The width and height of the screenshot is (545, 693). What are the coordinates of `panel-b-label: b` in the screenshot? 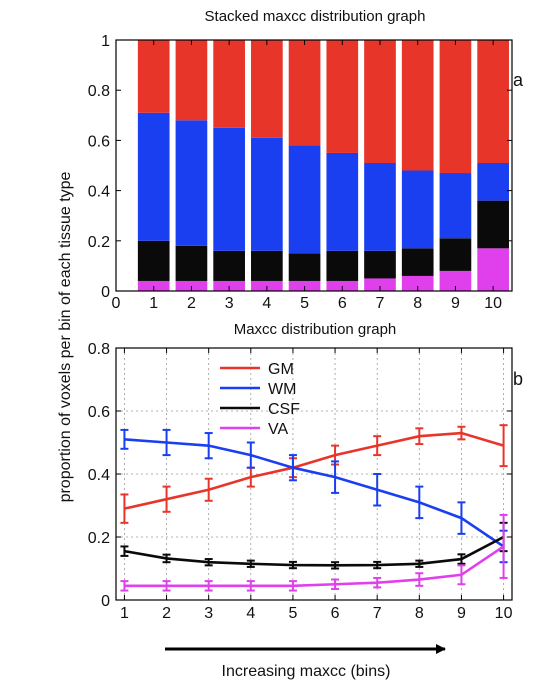 It's located at (518, 379).